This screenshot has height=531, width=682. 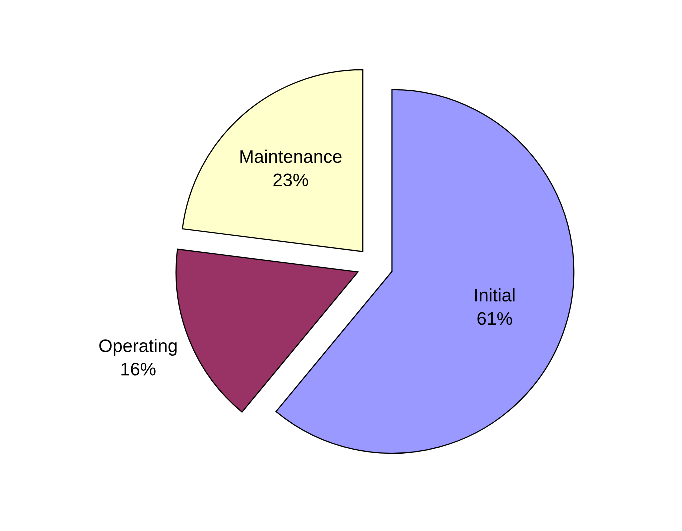 What do you see at coordinates (495, 319) in the screenshot?
I see `data-label: 61%` at bounding box center [495, 319].